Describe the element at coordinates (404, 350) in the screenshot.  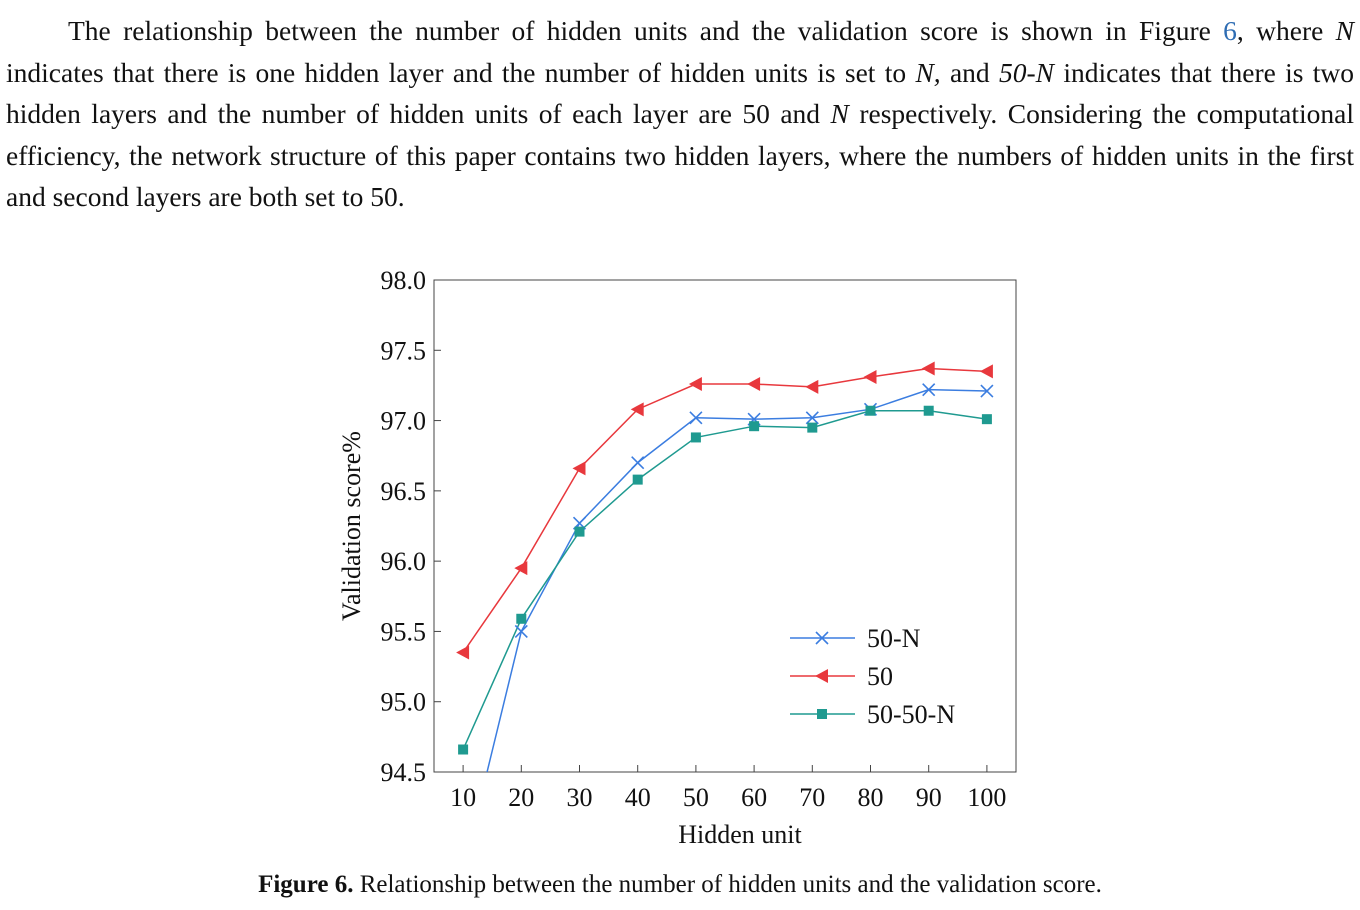
I see `y-tick-label: 97.5` at that location.